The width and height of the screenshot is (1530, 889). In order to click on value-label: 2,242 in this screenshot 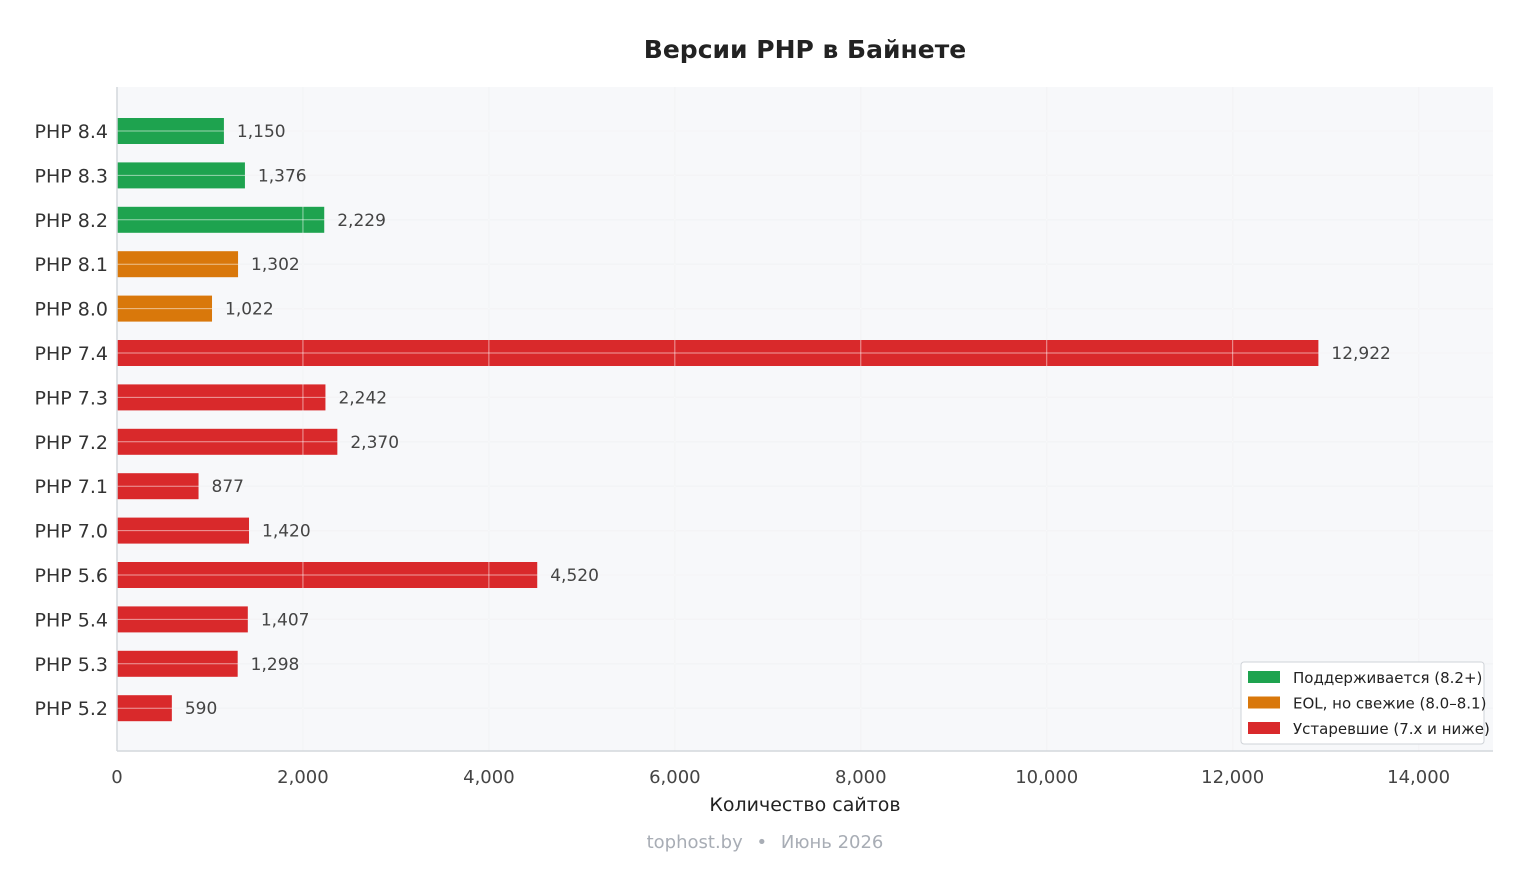, I will do `click(362, 398)`.